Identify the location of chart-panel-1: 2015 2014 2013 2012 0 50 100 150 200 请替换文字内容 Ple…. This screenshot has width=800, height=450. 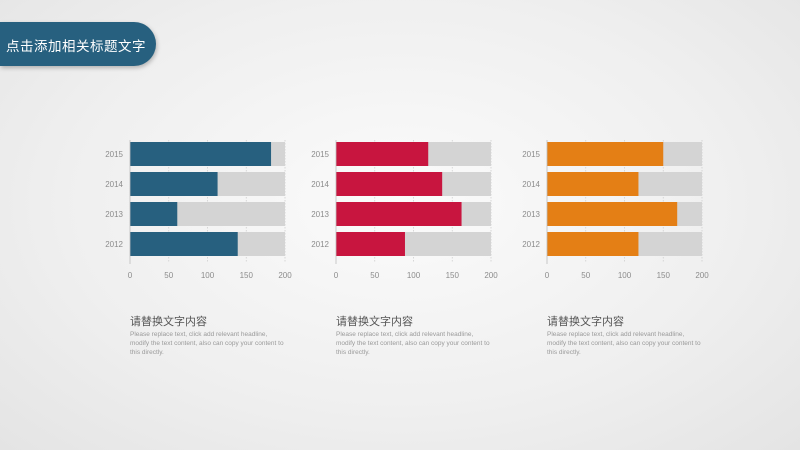
(196, 250).